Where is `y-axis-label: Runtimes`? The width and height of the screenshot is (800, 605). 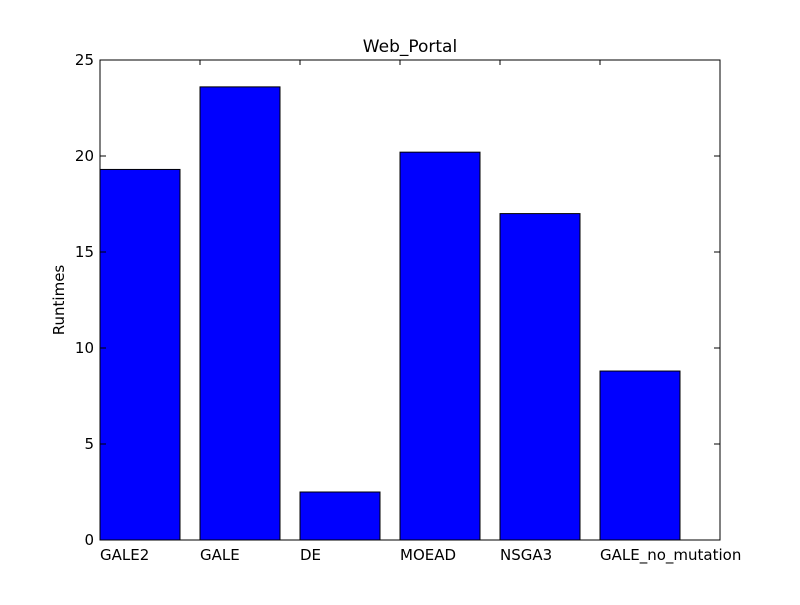 y-axis-label: Runtimes is located at coordinates (59, 300).